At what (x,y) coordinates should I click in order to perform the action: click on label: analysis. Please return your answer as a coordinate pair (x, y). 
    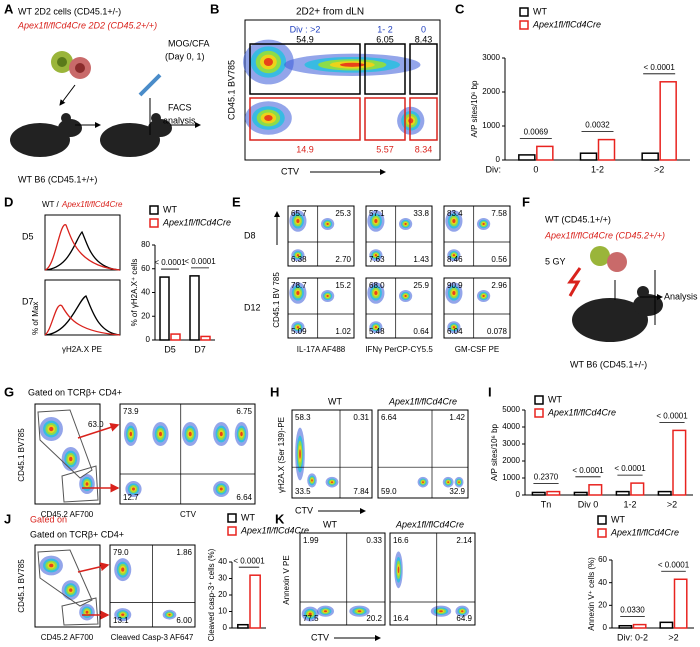
    Looking at the image, I should click on (179, 120).